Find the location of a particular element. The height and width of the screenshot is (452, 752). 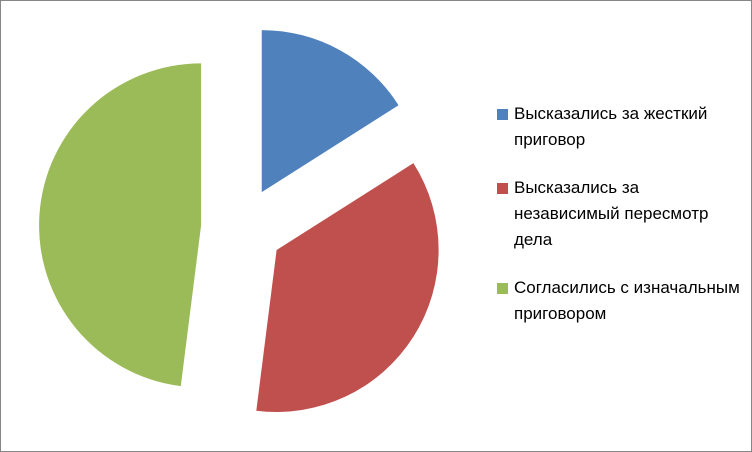

legend-label: Высказались за жесткий приговор is located at coordinates (611, 126).